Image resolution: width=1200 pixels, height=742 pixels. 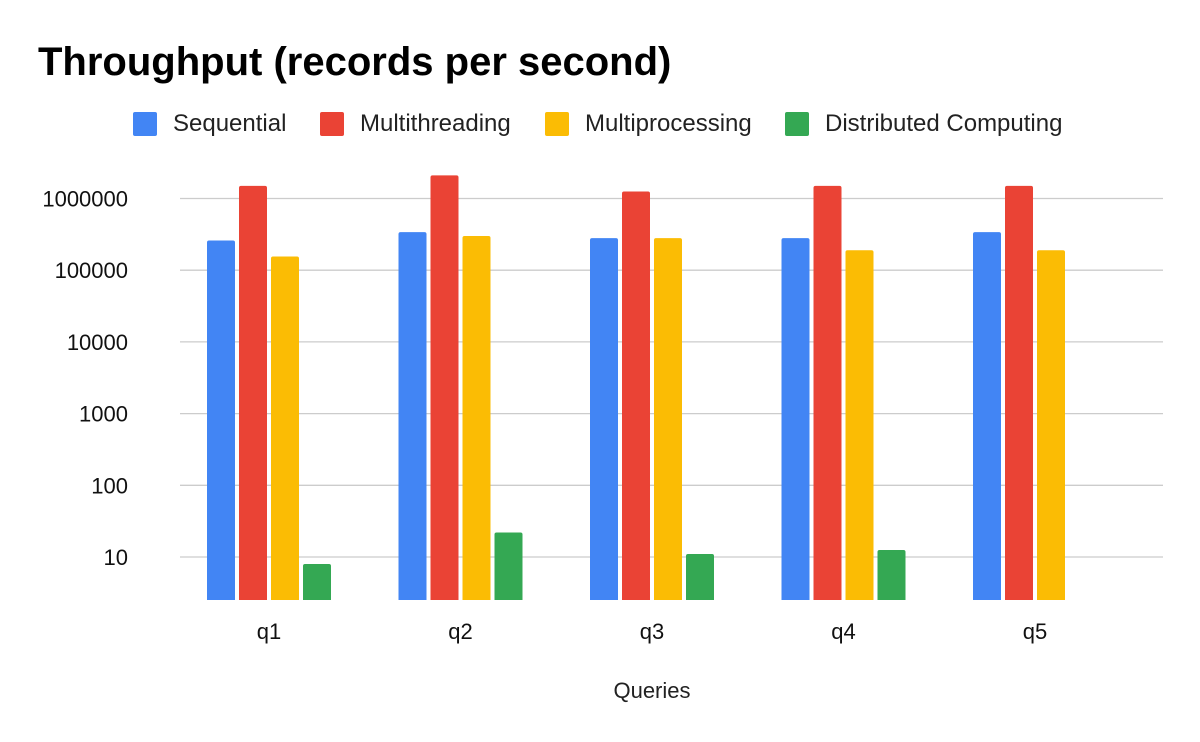 What do you see at coordinates (636, 395) in the screenshot?
I see `bar-multithreading-q3` at bounding box center [636, 395].